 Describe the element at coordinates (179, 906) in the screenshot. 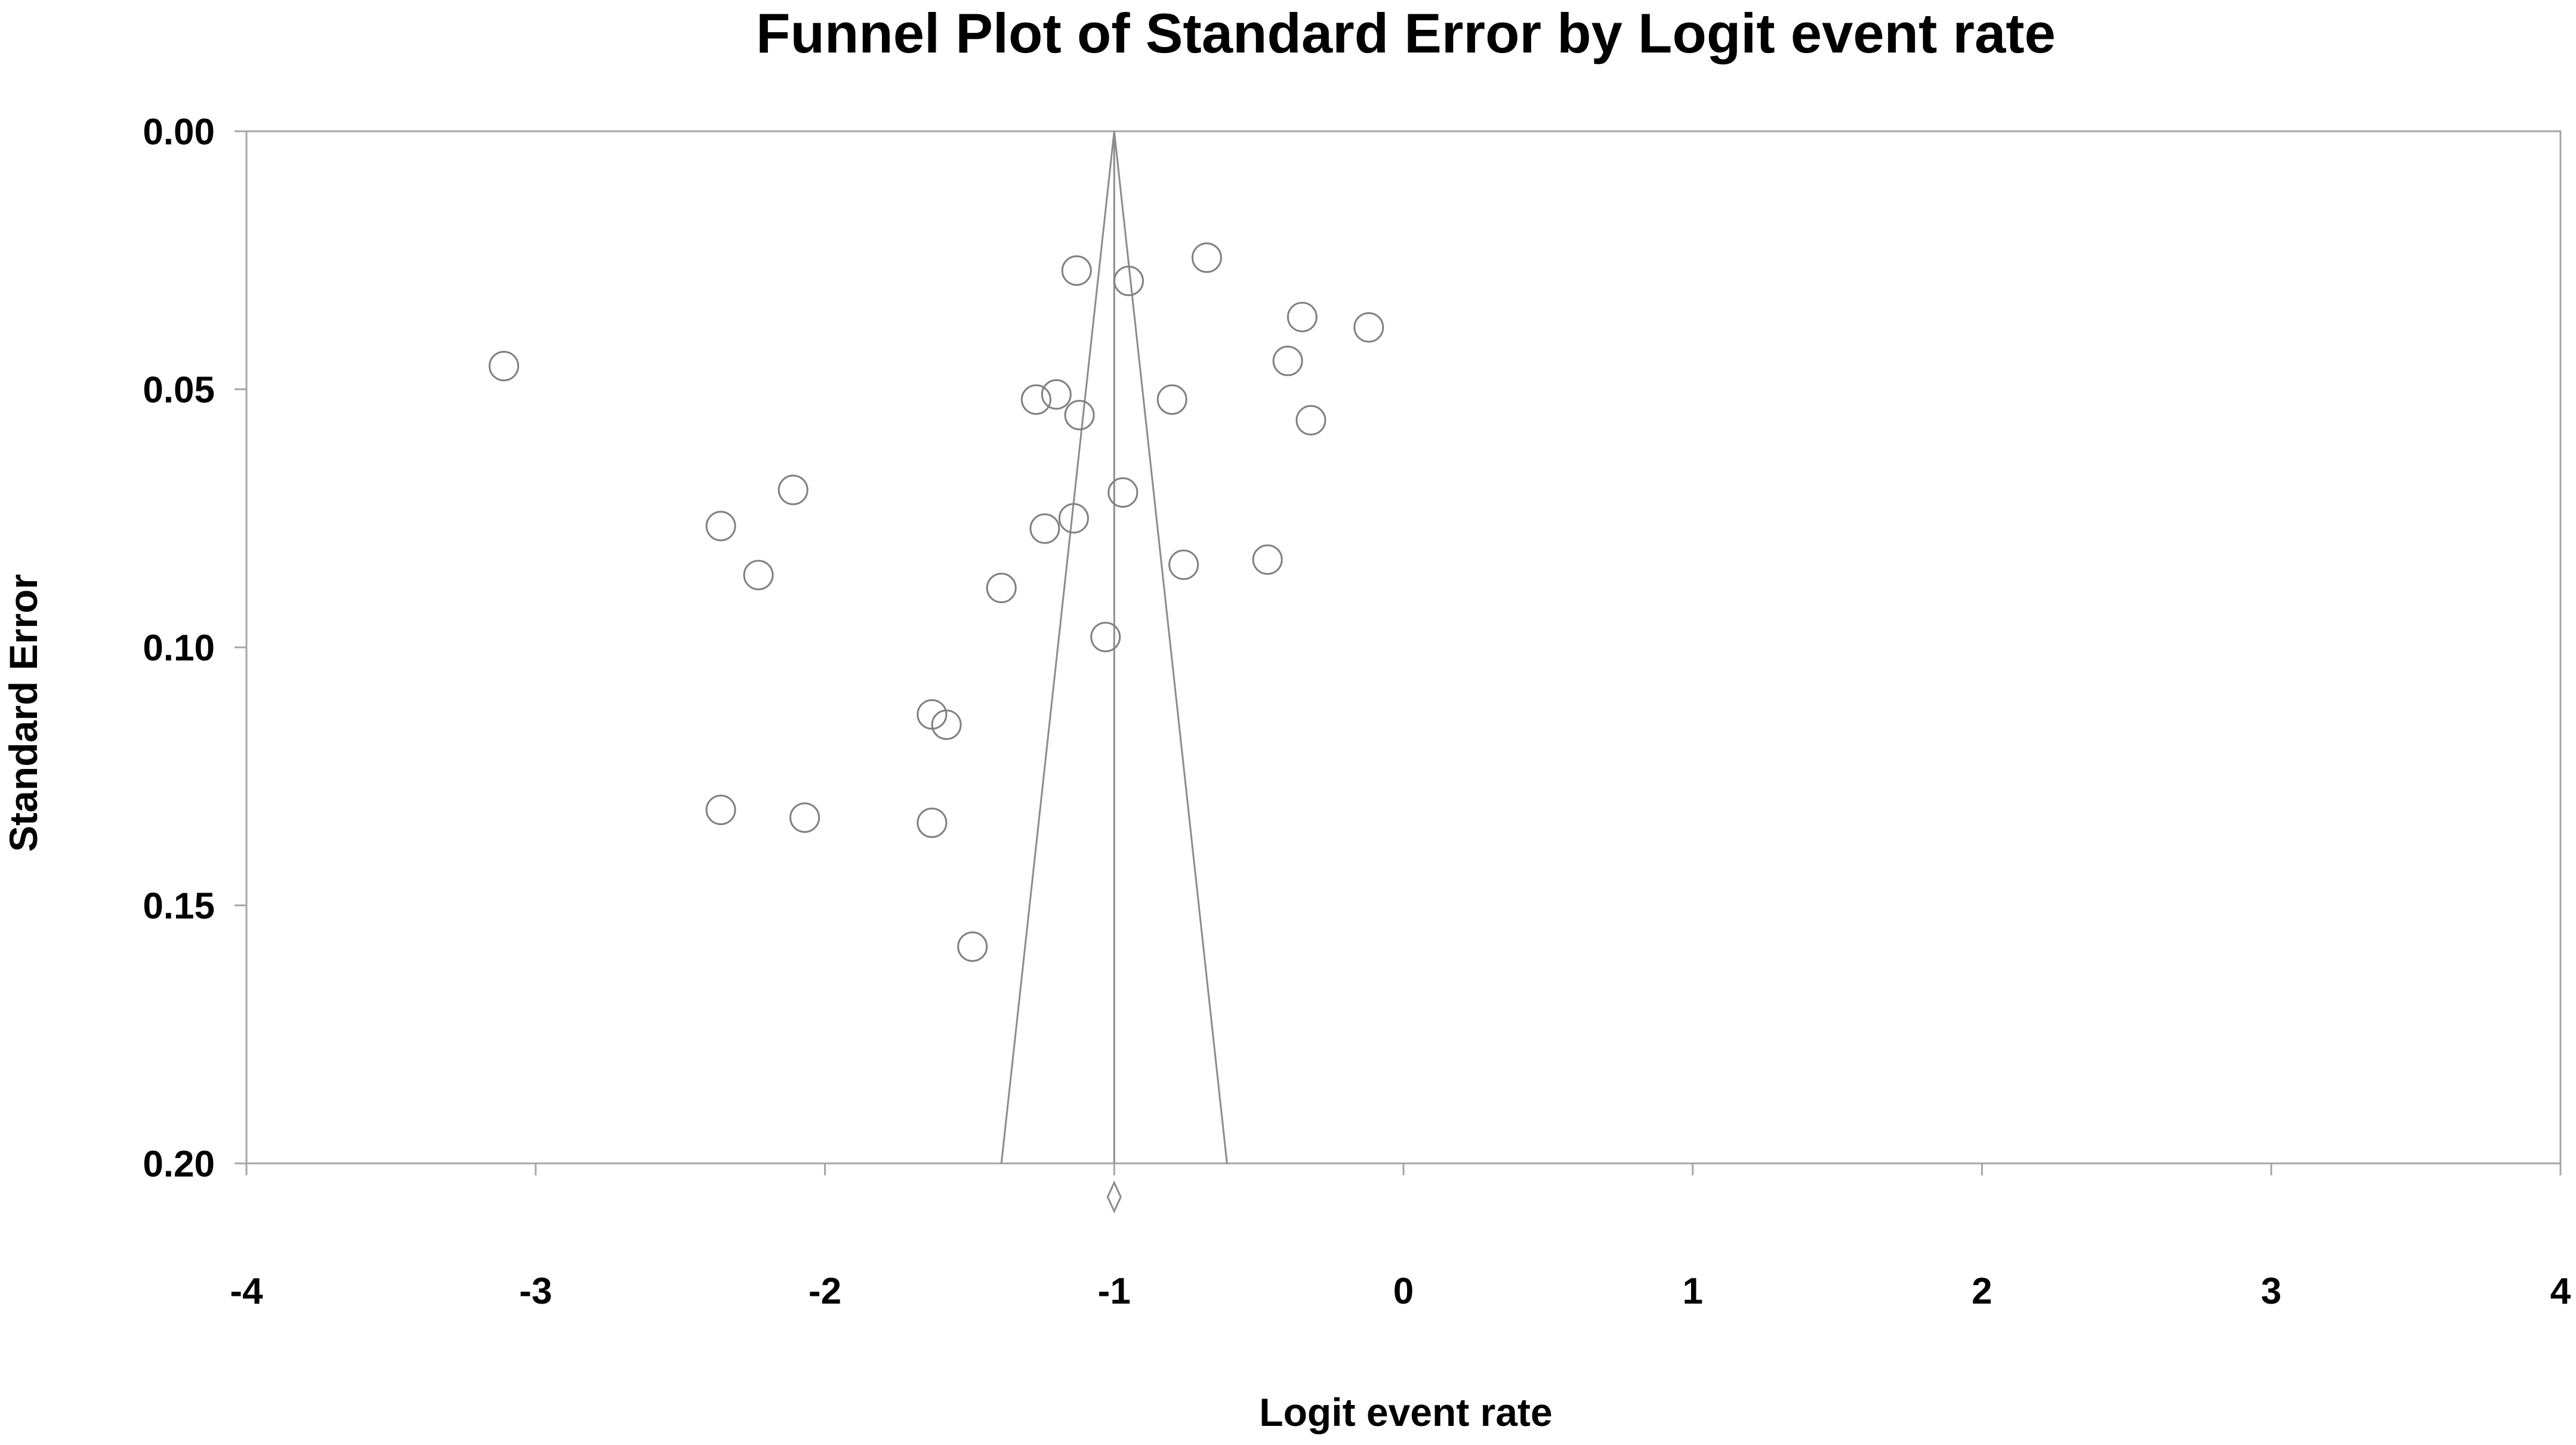

I see `y-tick-label: 0.15` at that location.